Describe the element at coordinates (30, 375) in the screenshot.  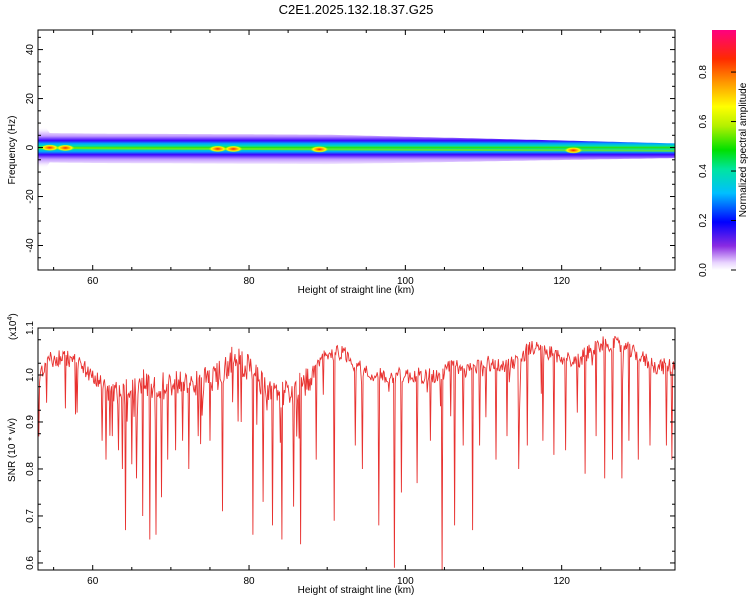
I see `y-tick-label: 1.0` at that location.